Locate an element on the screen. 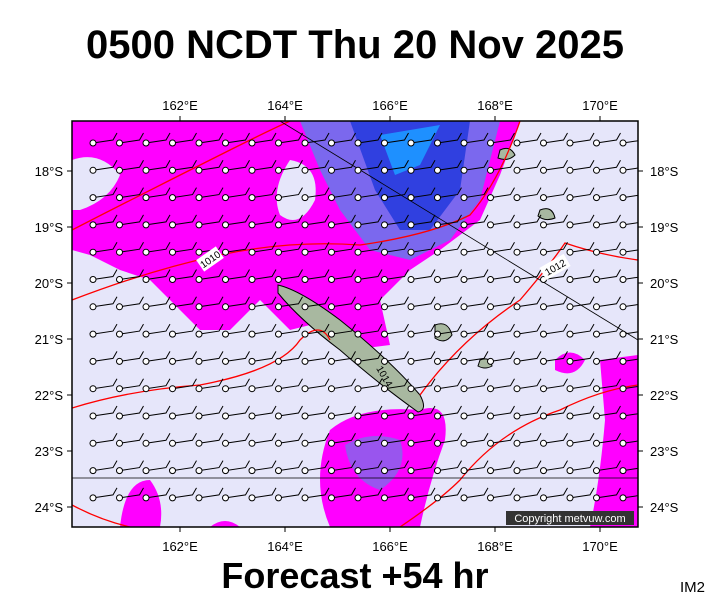  lat-label: 22°S is located at coordinates (49, 395).